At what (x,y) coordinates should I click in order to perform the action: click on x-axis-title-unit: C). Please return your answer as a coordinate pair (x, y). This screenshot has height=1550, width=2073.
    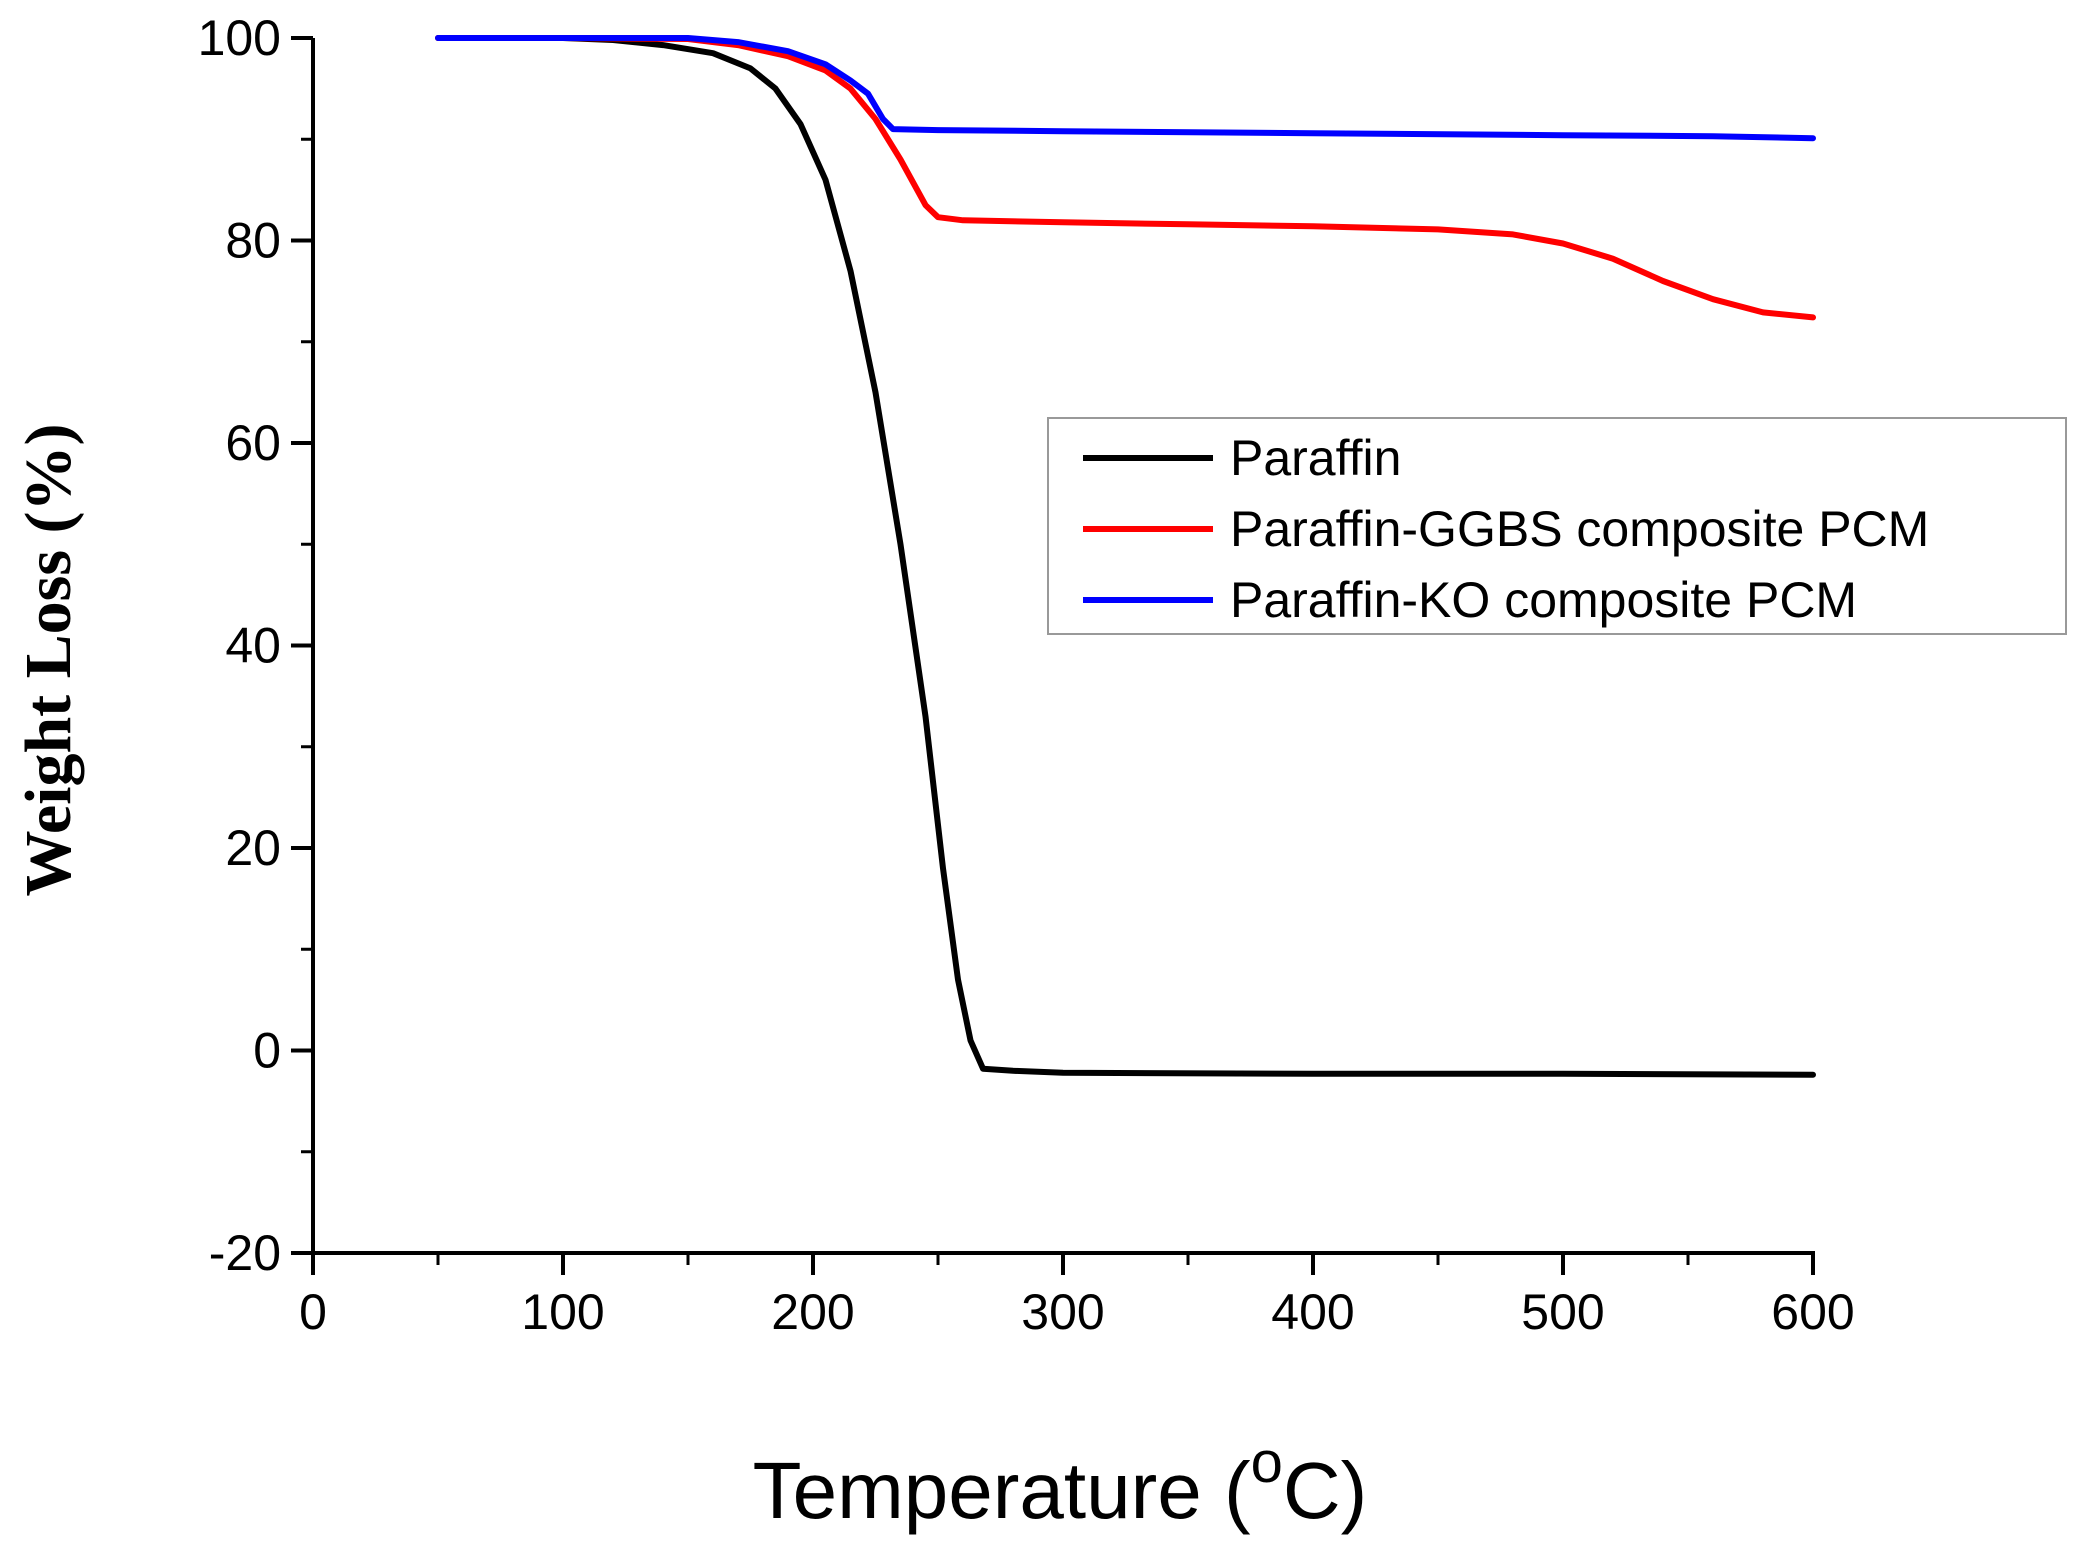
    Looking at the image, I should click on (1325, 1490).